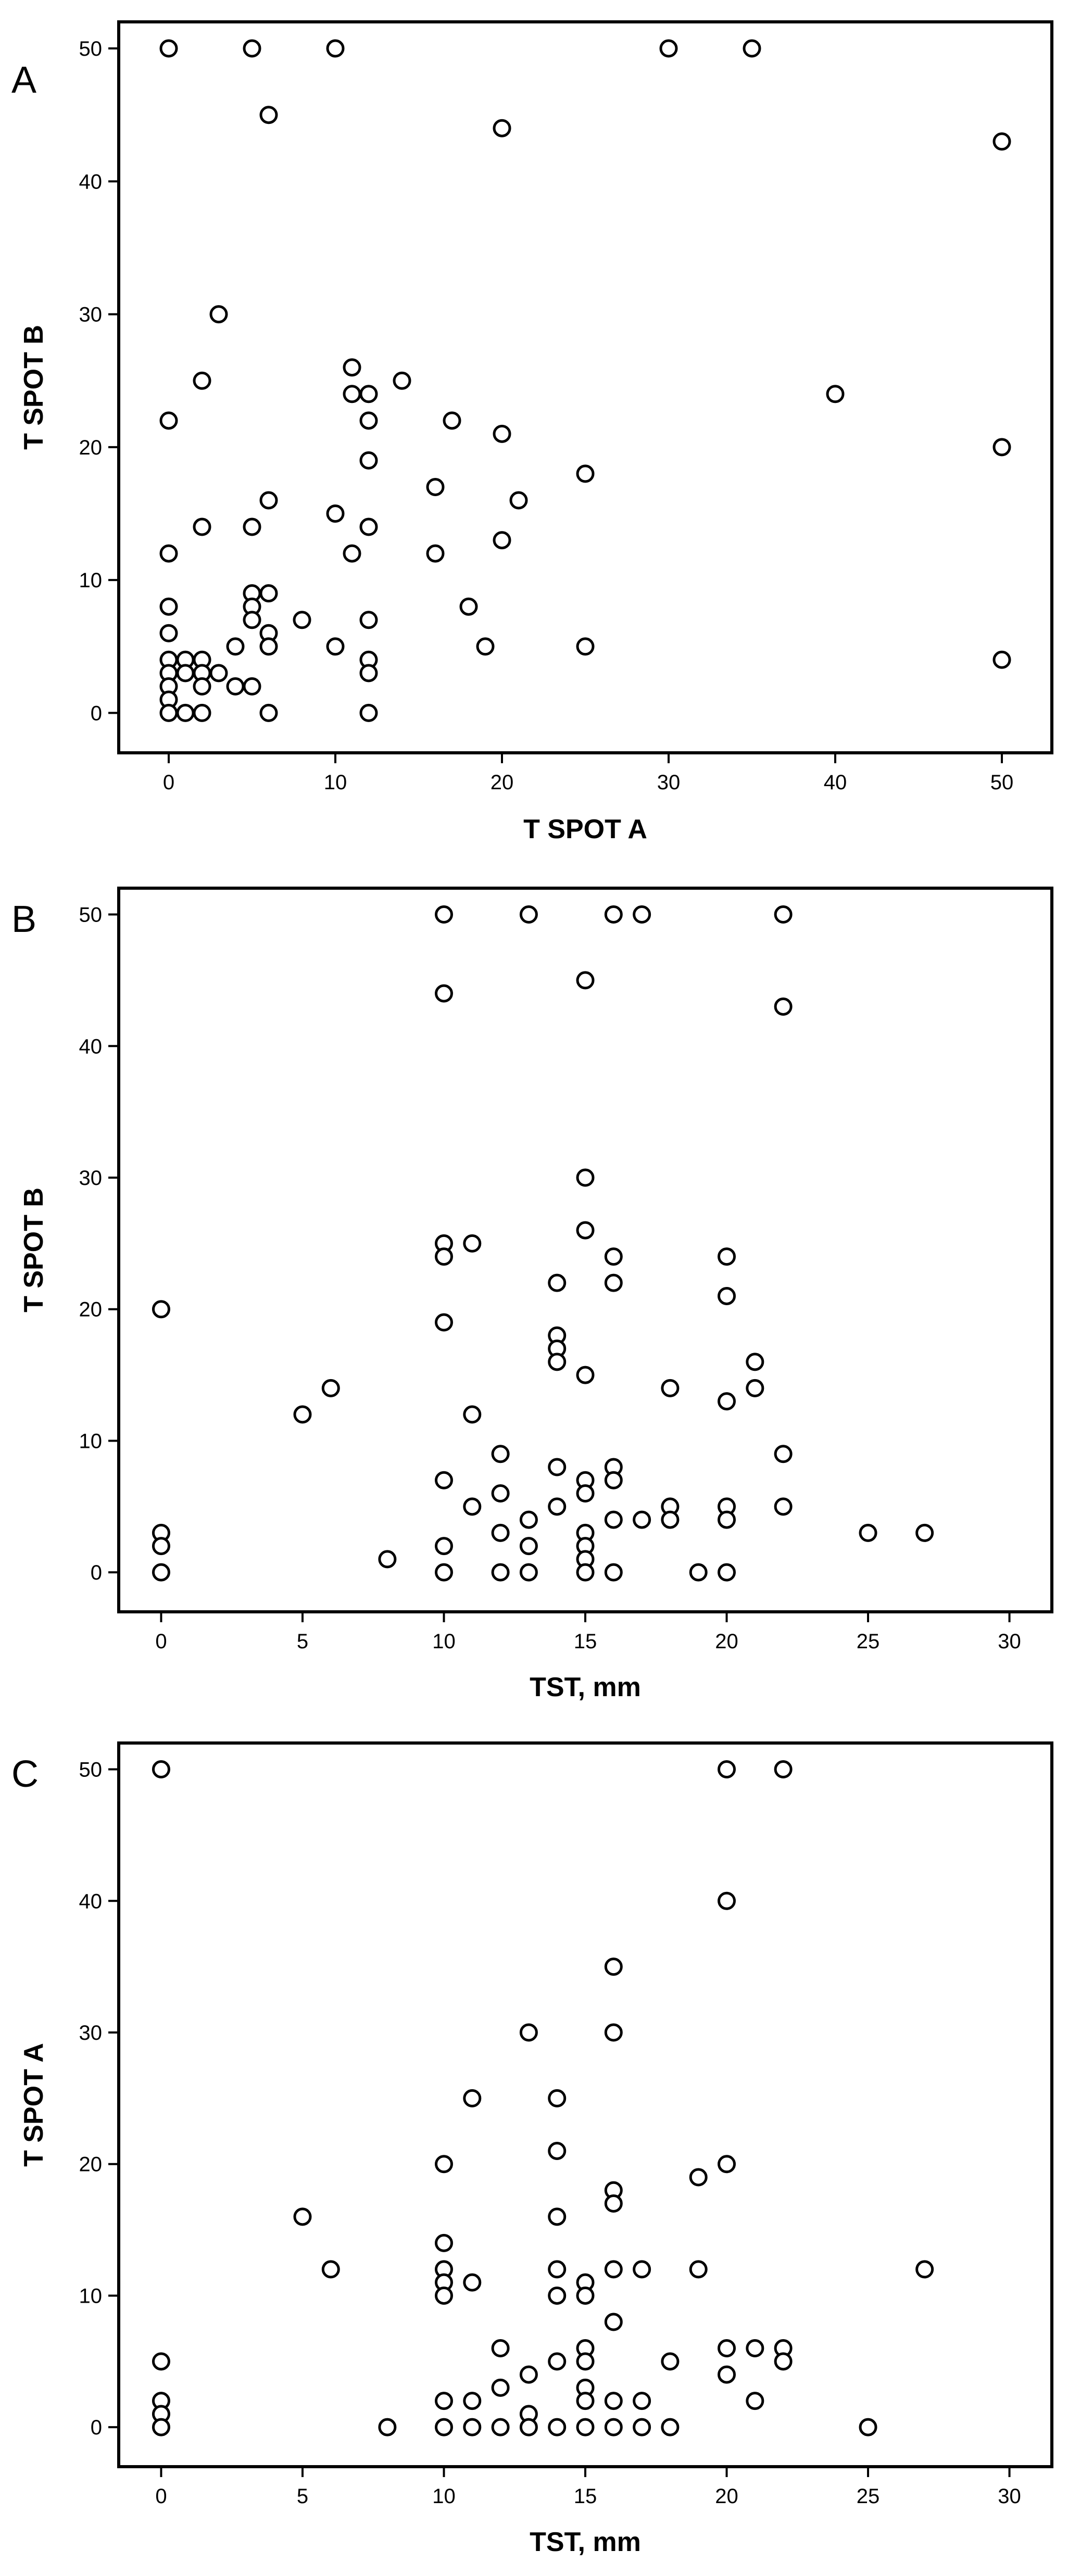 This screenshot has height=2576, width=1068. What do you see at coordinates (96, 1572) in the screenshot?
I see `y-tick-label: 0` at bounding box center [96, 1572].